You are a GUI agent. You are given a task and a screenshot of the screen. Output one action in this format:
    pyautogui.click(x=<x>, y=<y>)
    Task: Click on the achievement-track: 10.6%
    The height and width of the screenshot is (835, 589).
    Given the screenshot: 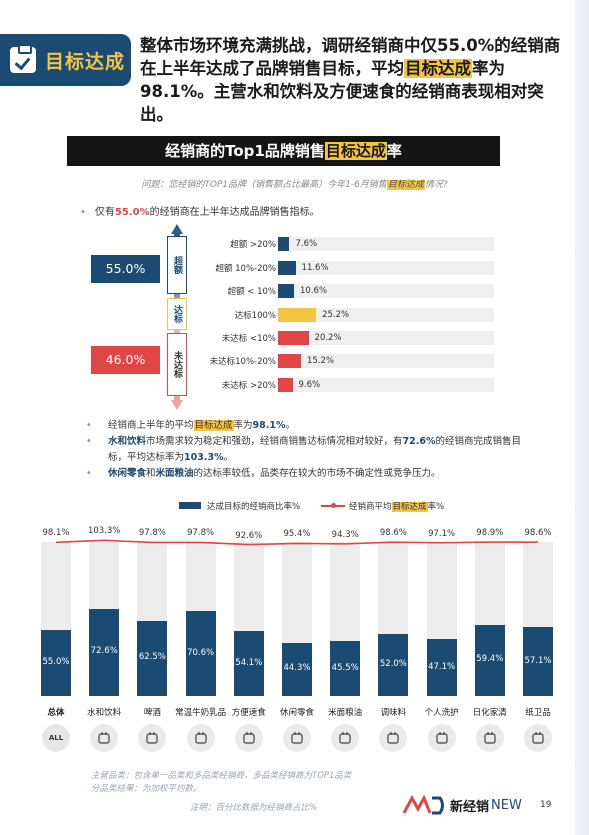 What is the action you would take?
    pyautogui.click(x=386, y=291)
    